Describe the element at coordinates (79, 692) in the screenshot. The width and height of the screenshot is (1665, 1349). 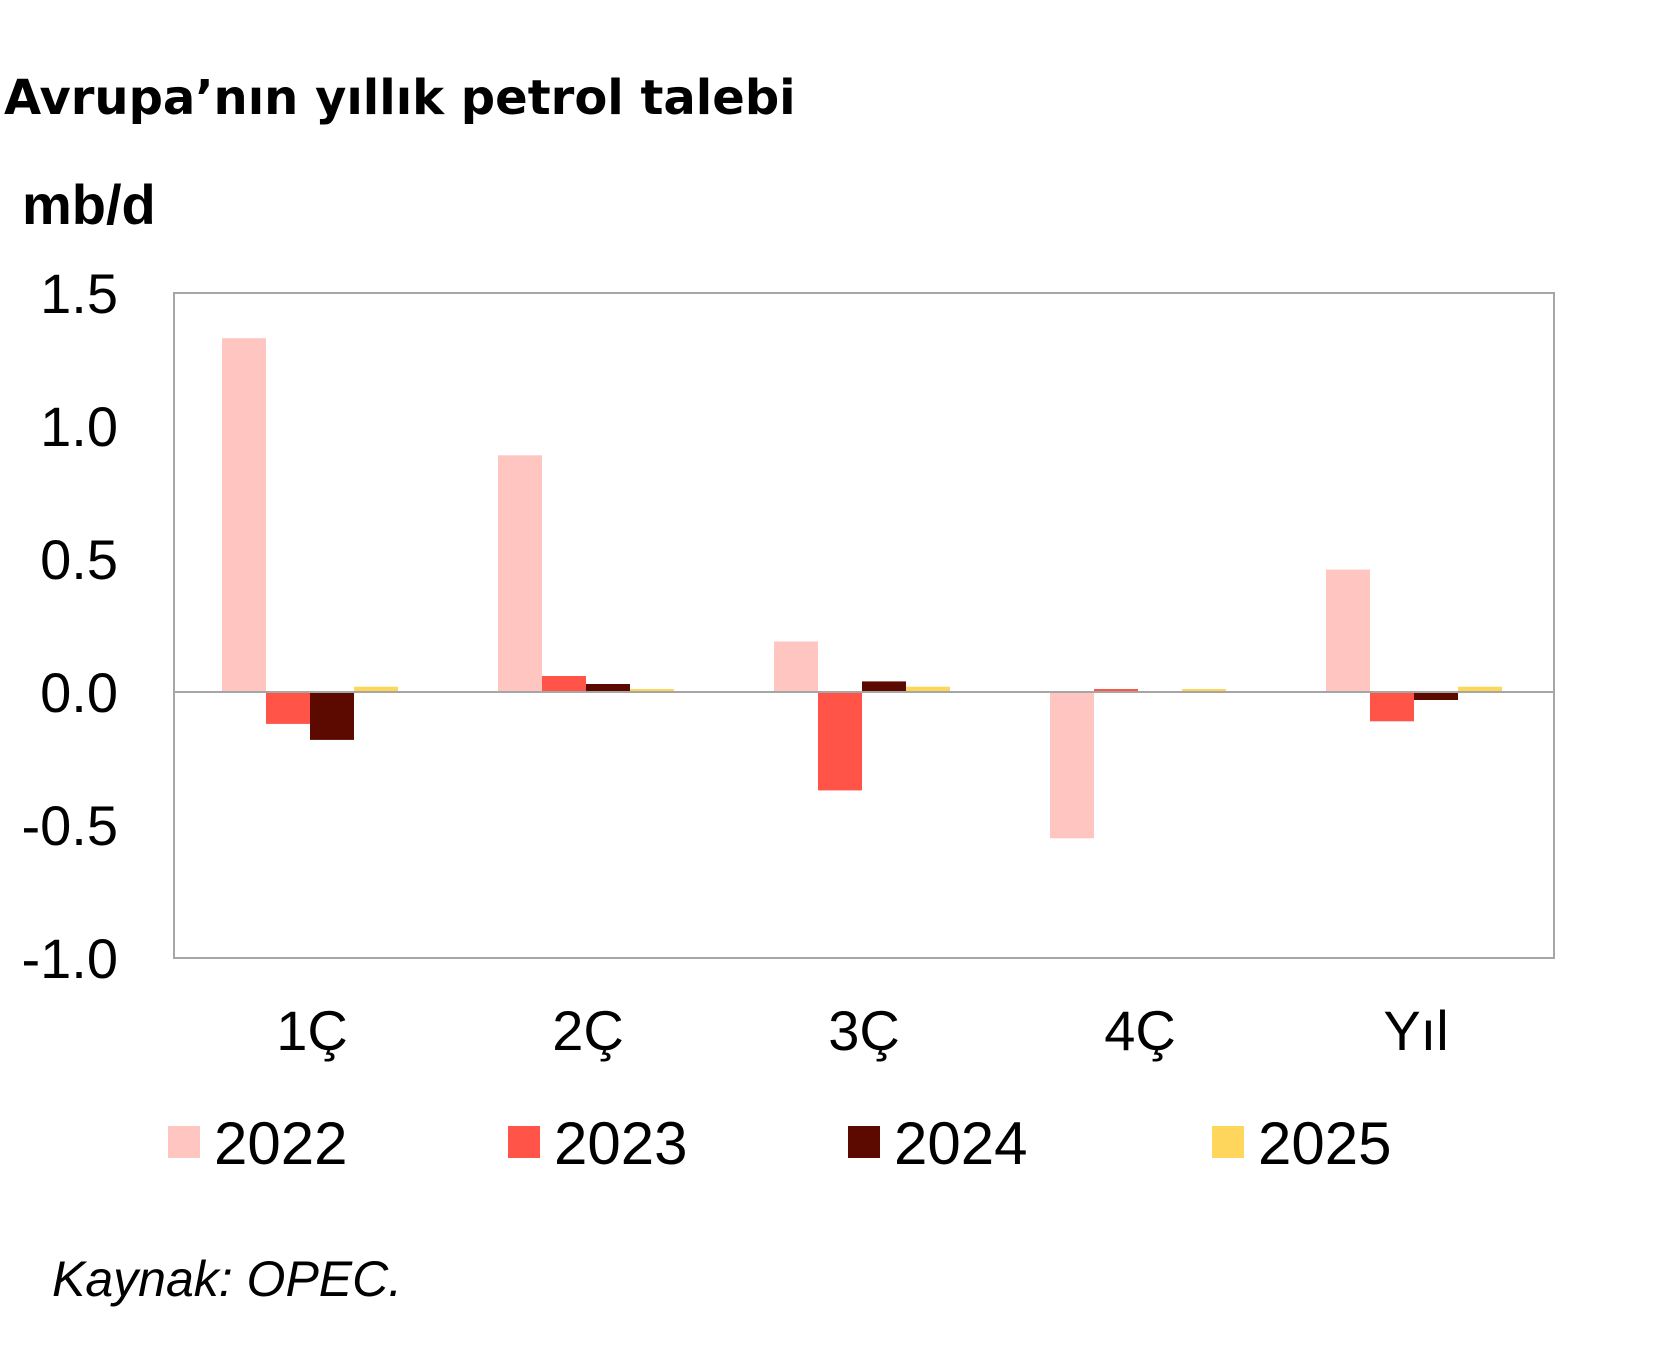
I see `y-tick-label: 0.0` at that location.